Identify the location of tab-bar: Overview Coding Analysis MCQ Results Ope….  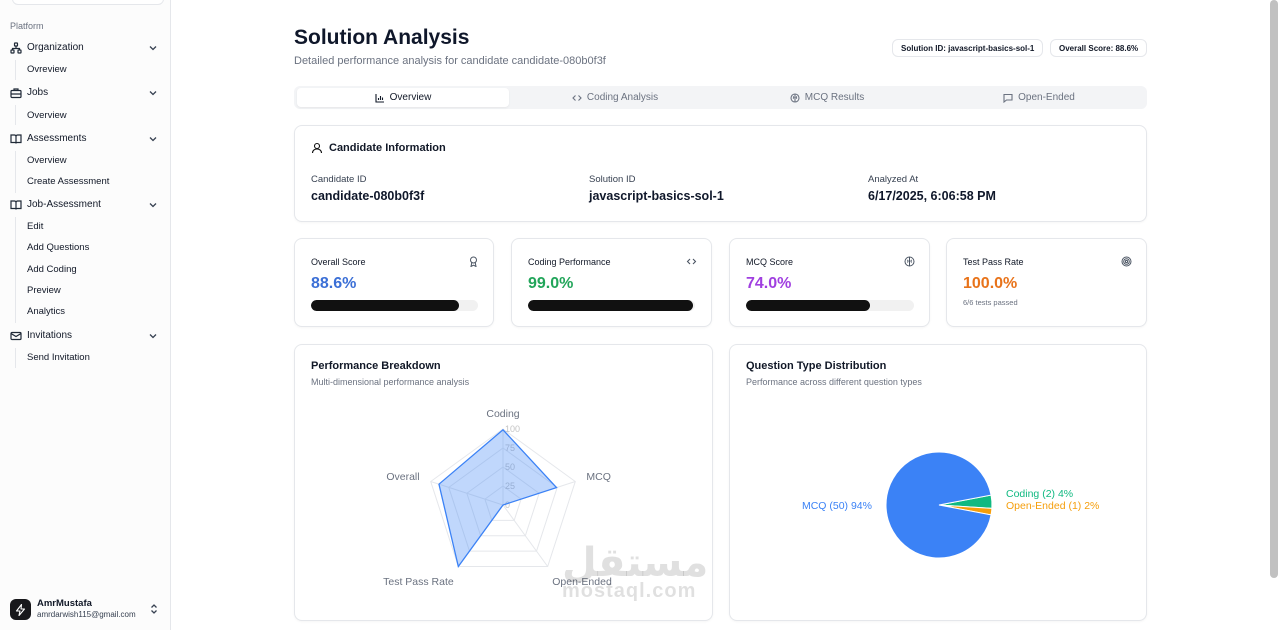
(720, 97).